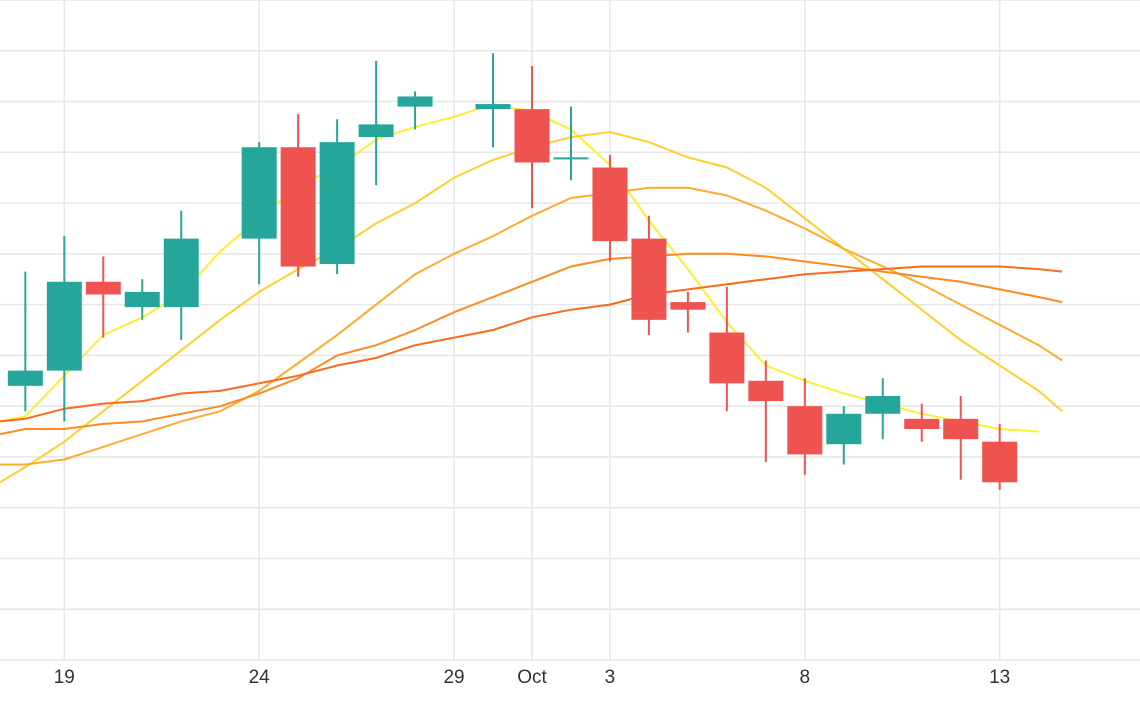 The height and width of the screenshot is (710, 1140). What do you see at coordinates (260, 677) in the screenshot?
I see `x-tick-label: 24` at bounding box center [260, 677].